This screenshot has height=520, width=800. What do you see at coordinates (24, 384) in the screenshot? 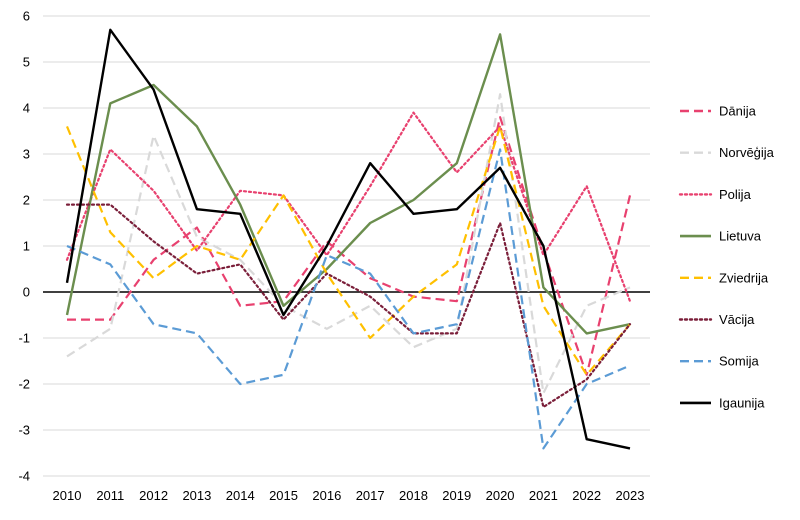
I see `y-tick-label: -2` at bounding box center [24, 384].